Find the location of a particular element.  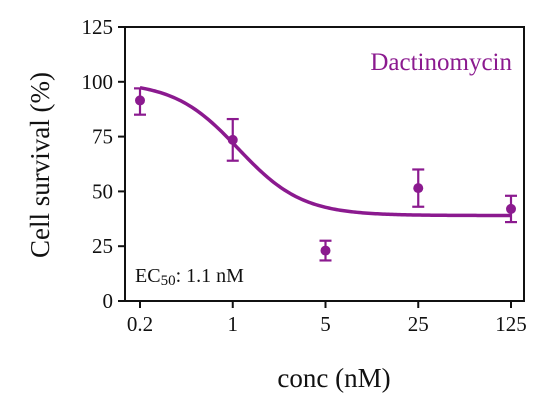

y-tick-label: 0 is located at coordinates (108, 301).